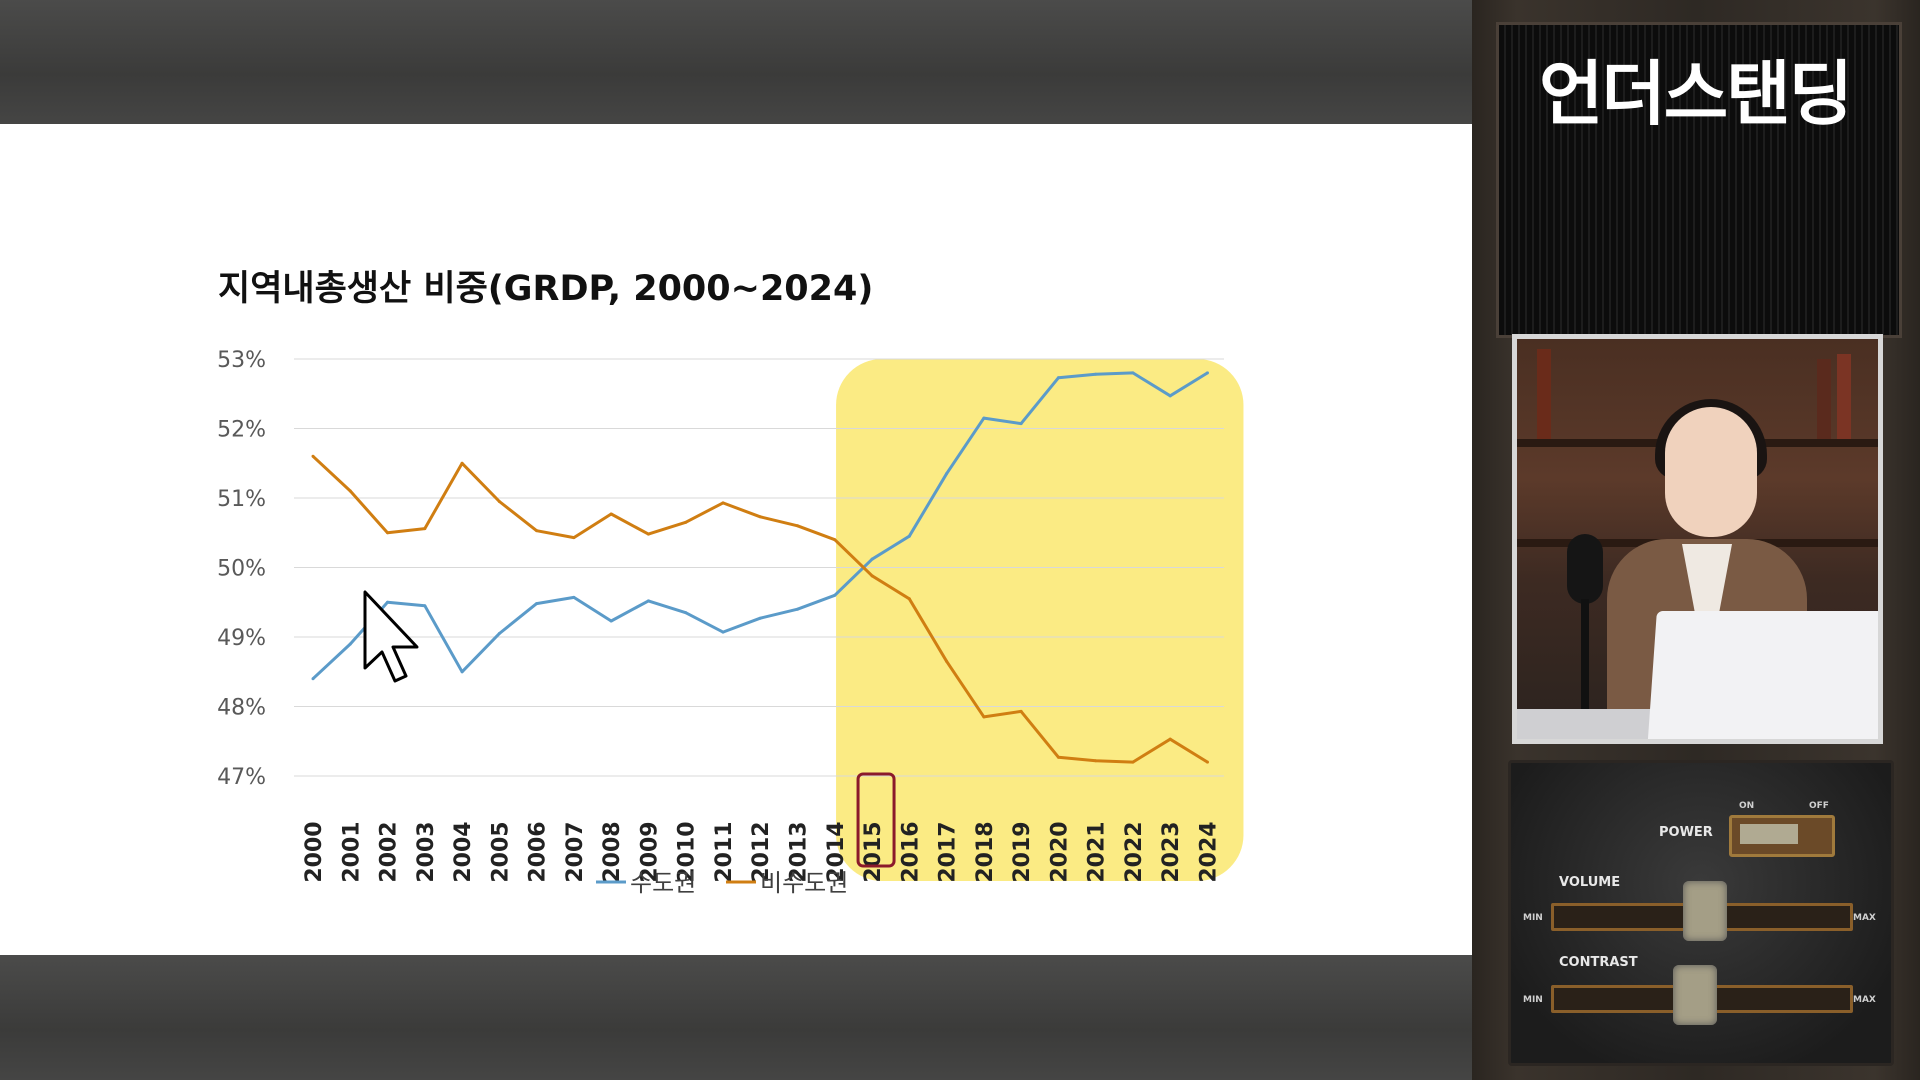 Image resolution: width=1920 pixels, height=1080 pixels. I want to click on x-tick-label: 2022, so click(1134, 851).